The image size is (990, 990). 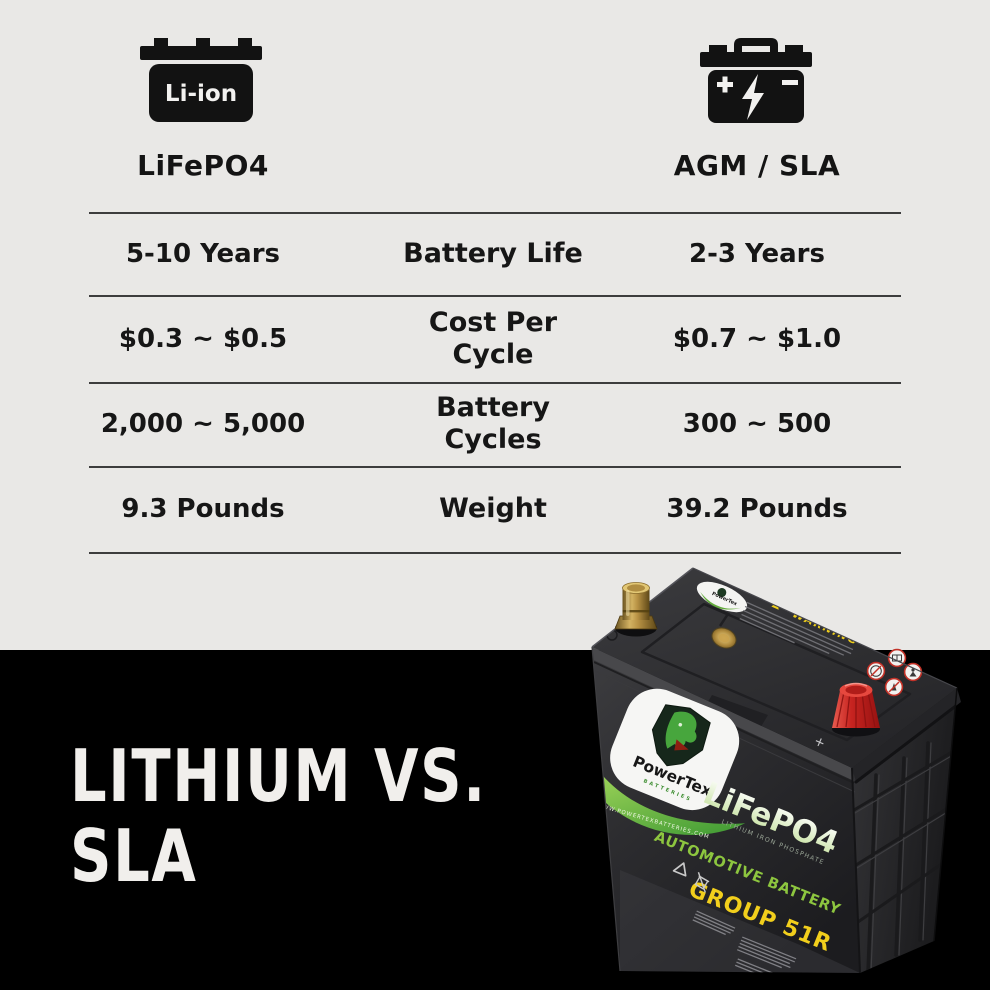 I want to click on lid-handle-notch, so click(x=735, y=712).